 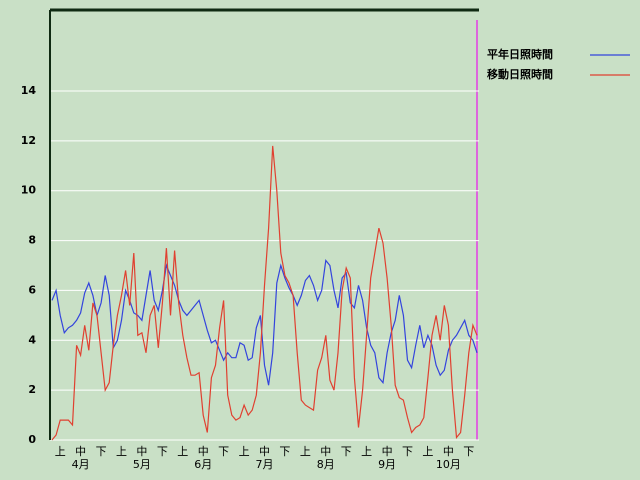 What do you see at coordinates (32, 439) in the screenshot?
I see `y-tick-label: 0` at bounding box center [32, 439].